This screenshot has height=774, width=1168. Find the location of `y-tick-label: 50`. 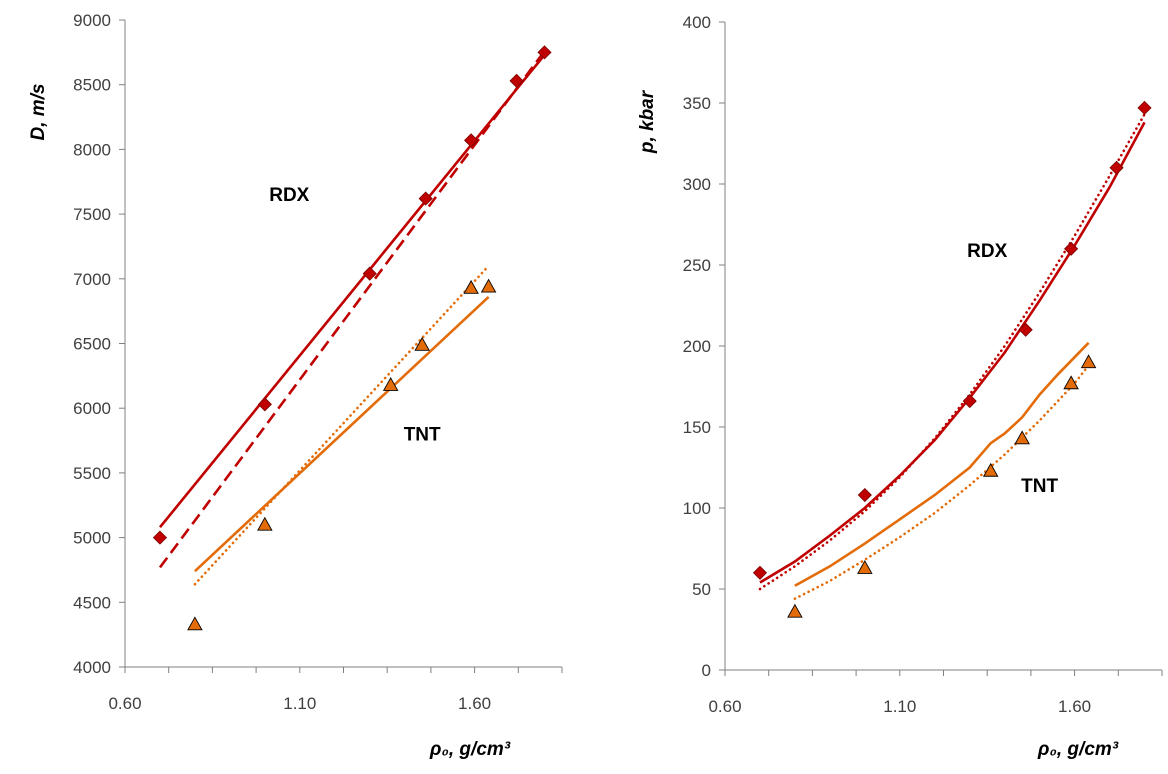

y-tick-label: 50 is located at coordinates (701, 589).